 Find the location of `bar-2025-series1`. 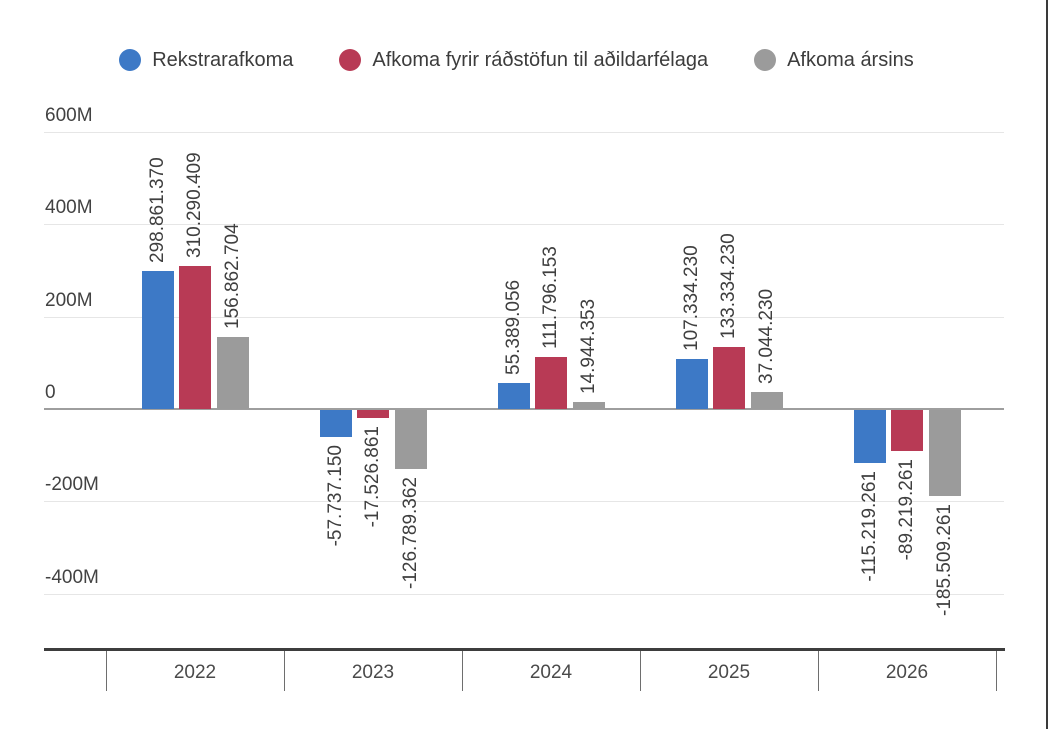

bar-2025-series1 is located at coordinates (729, 378).